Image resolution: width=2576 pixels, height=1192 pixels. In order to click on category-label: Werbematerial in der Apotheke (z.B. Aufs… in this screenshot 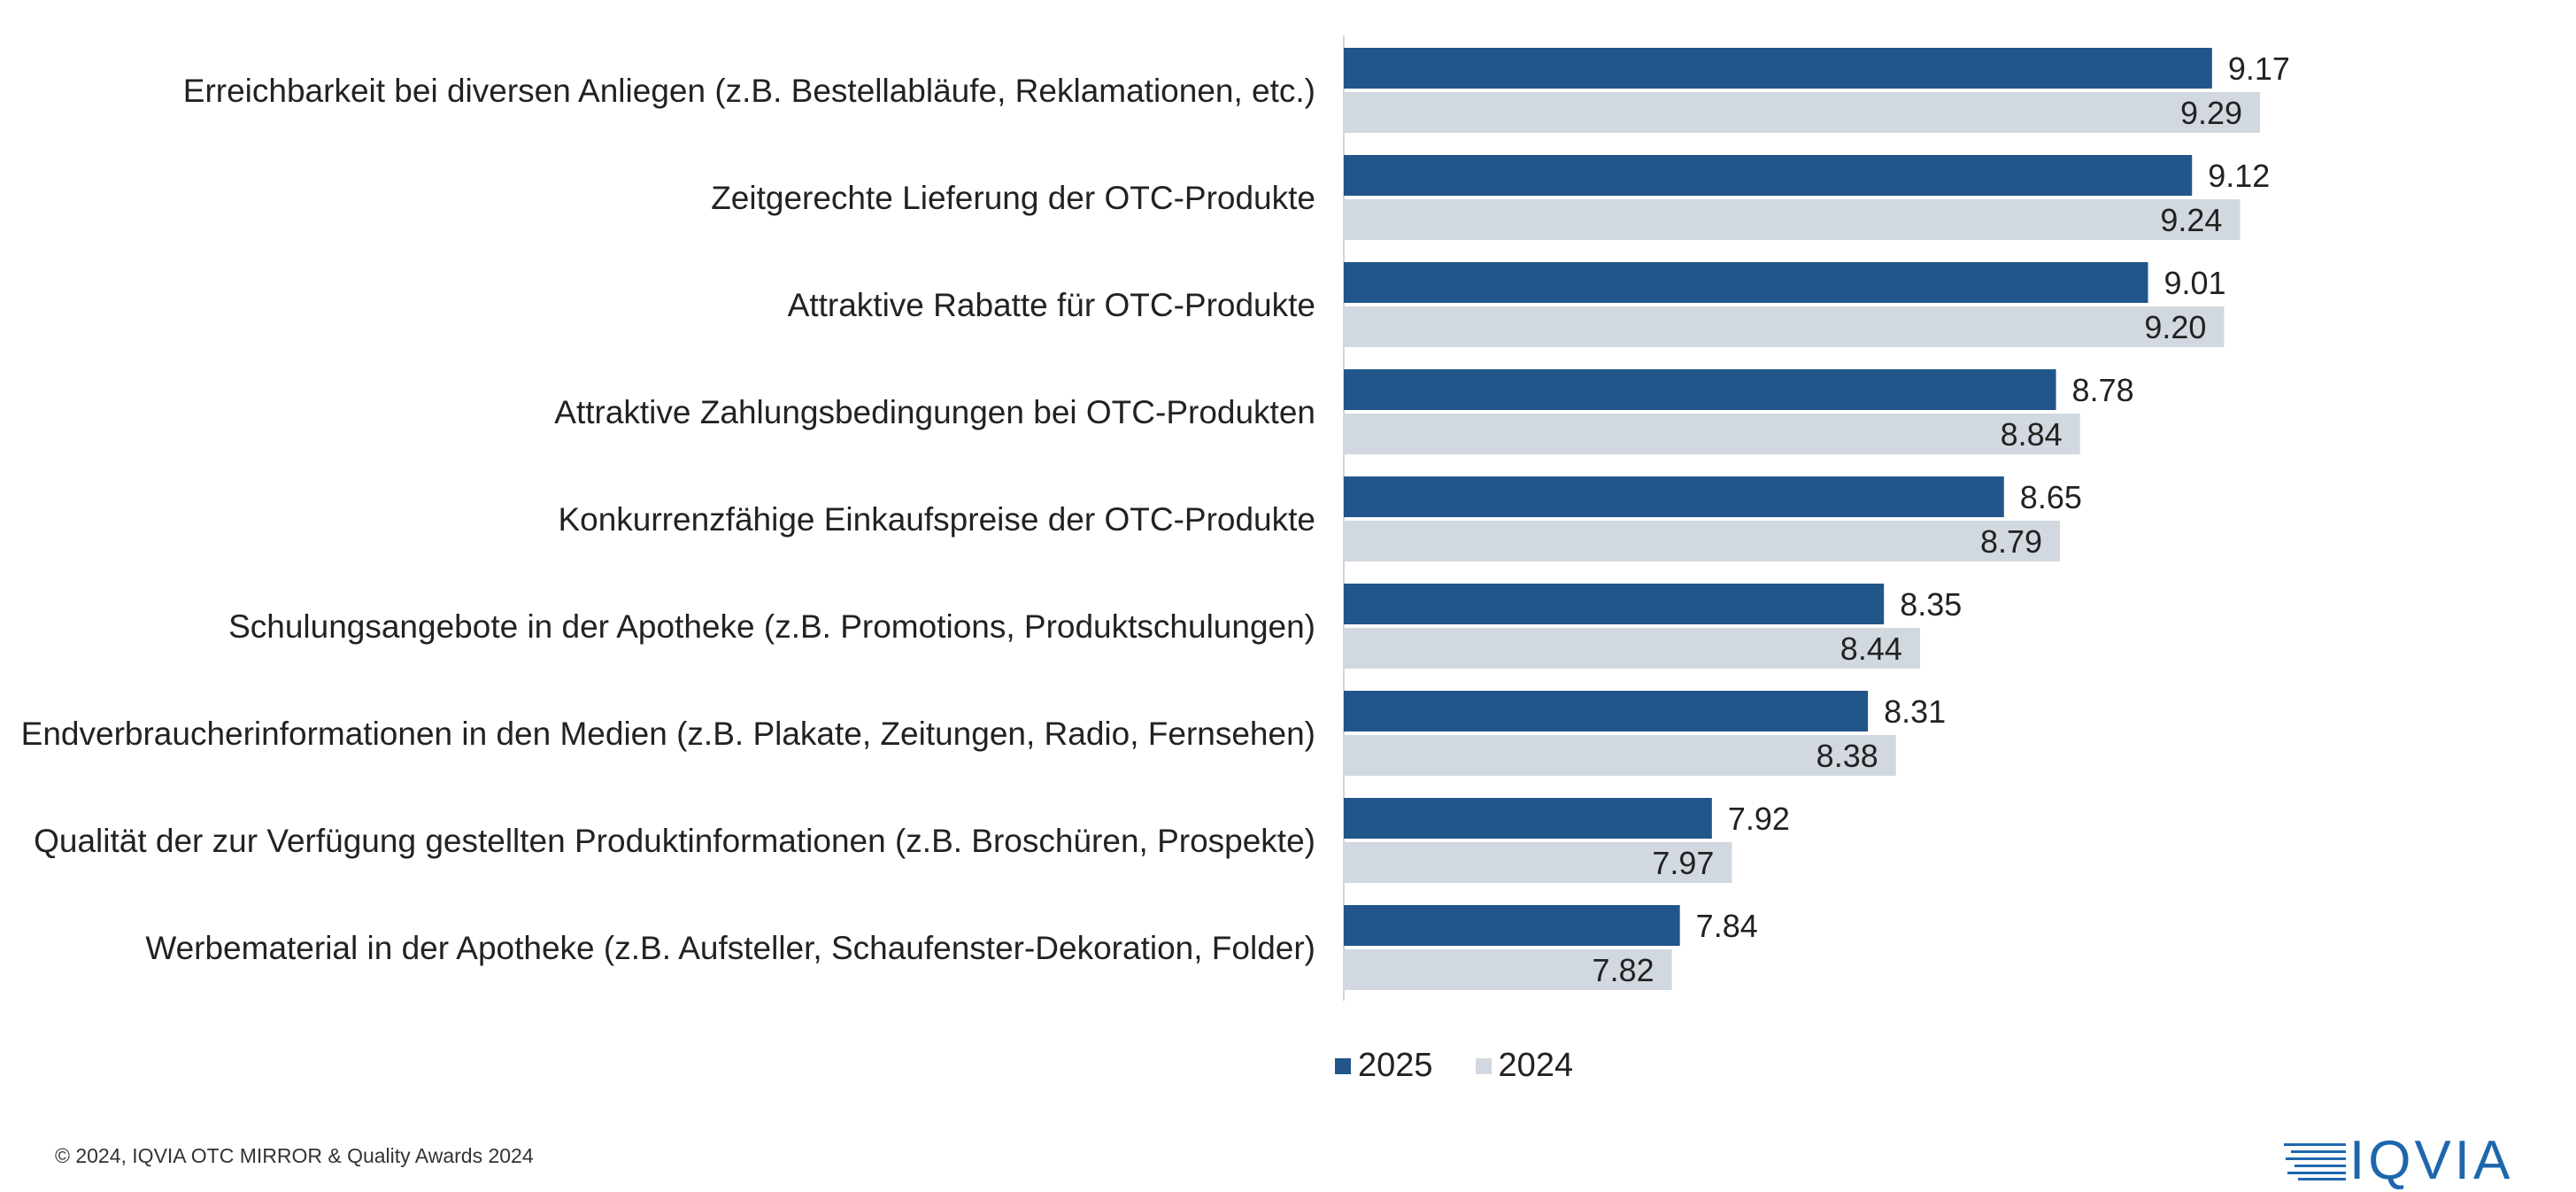, I will do `click(730, 948)`.